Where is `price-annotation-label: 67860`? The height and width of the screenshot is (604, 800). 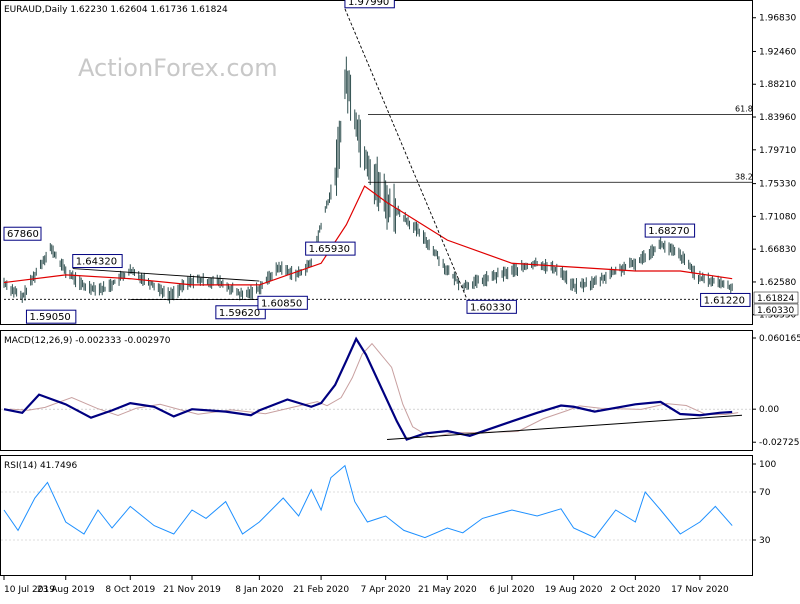
price-annotation-label: 67860 is located at coordinates (23, 234).